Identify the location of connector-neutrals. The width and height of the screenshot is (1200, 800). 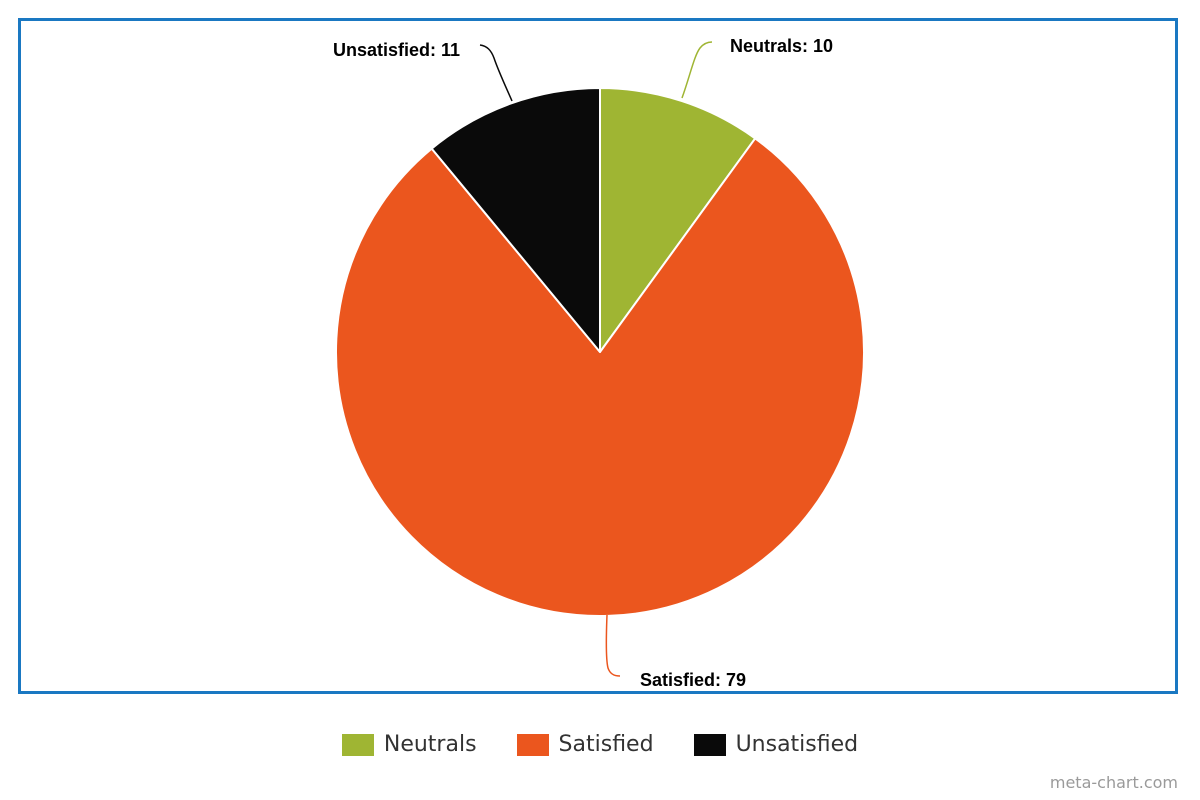
(697, 70).